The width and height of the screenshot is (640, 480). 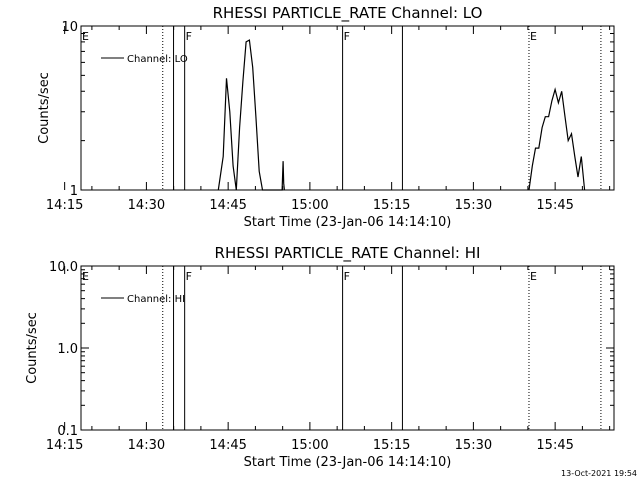 I want to click on plot-timestamp: 13-Oct-2021 19:54, so click(x=599, y=473).